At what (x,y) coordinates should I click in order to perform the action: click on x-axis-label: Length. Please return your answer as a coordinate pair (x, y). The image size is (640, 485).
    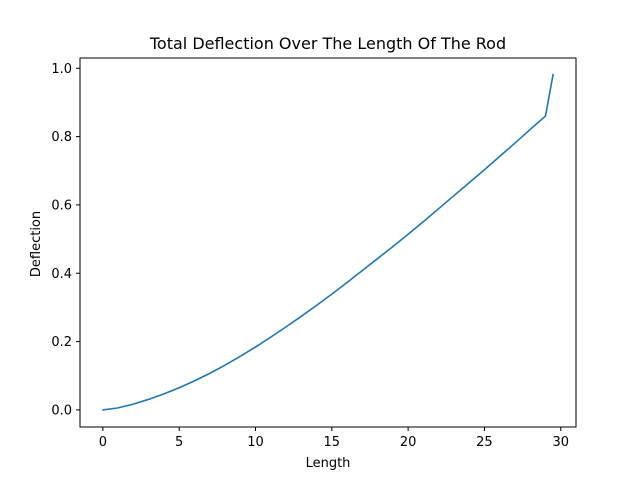
    Looking at the image, I should click on (328, 463).